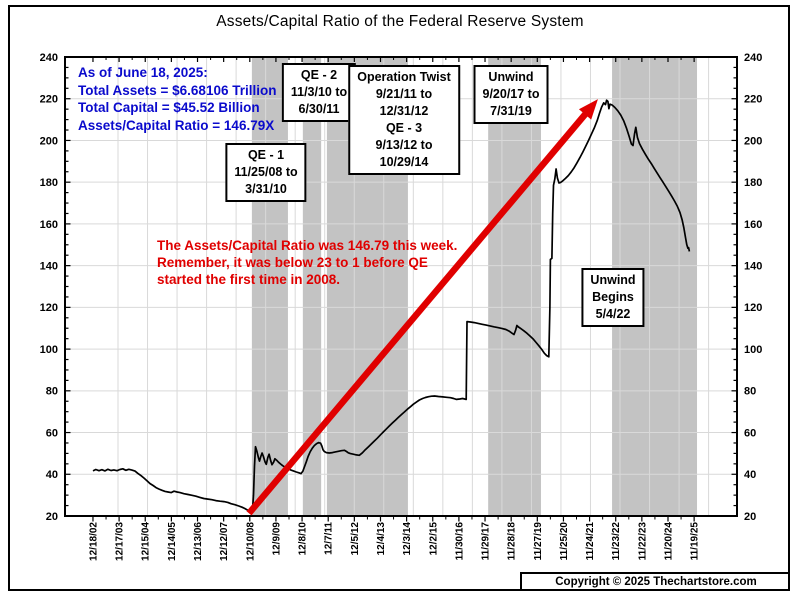 The height and width of the screenshot is (600, 800). What do you see at coordinates (668, 541) in the screenshot?
I see `x-tick-label: 11/20/24` at bounding box center [668, 541].